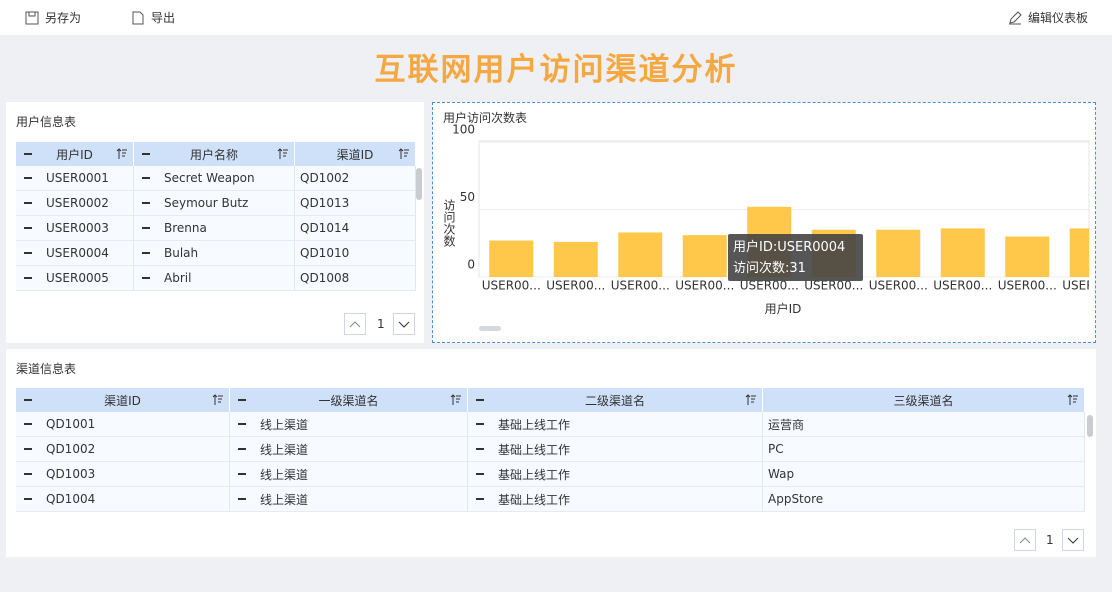 The height and width of the screenshot is (592, 1112). Describe the element at coordinates (71, 474) in the screenshot. I see `cell-text: QD1003` at that location.